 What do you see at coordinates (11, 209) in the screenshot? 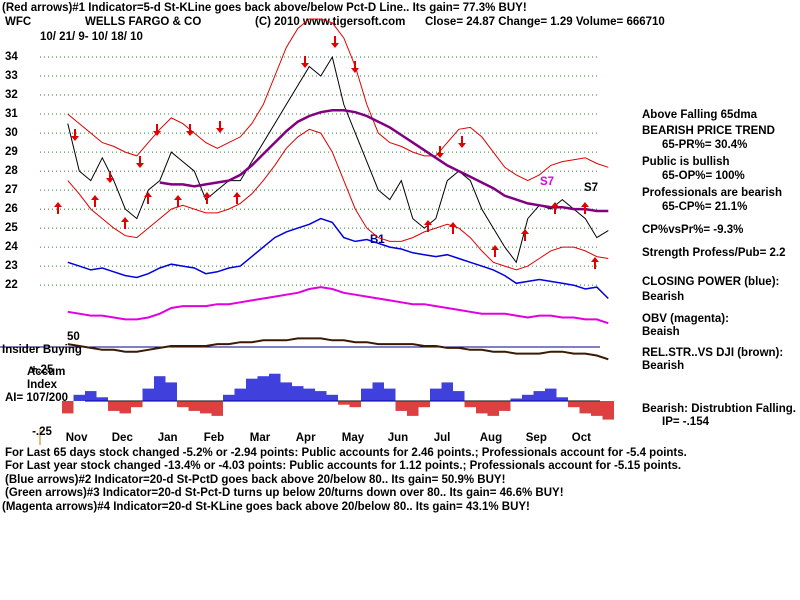
I see `y-tick-label: 26` at bounding box center [11, 209].